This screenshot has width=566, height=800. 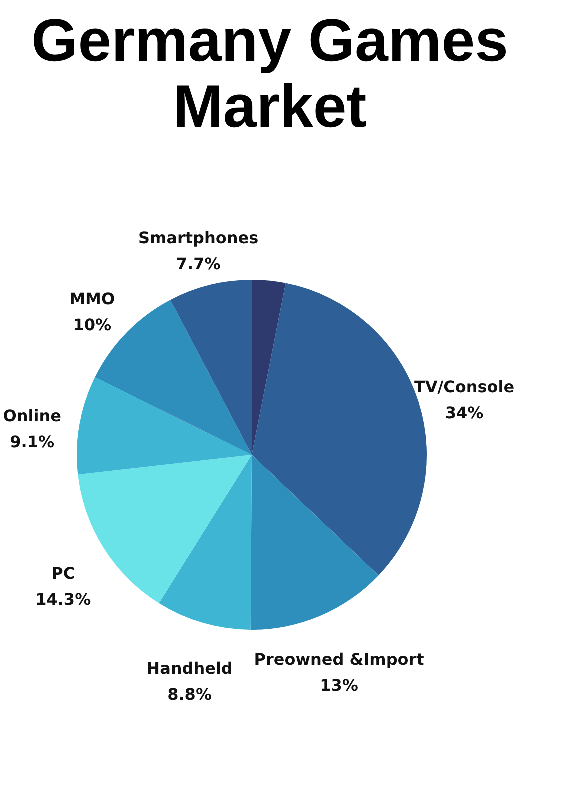 What do you see at coordinates (93, 298) in the screenshot?
I see `slice-label: MMO` at bounding box center [93, 298].